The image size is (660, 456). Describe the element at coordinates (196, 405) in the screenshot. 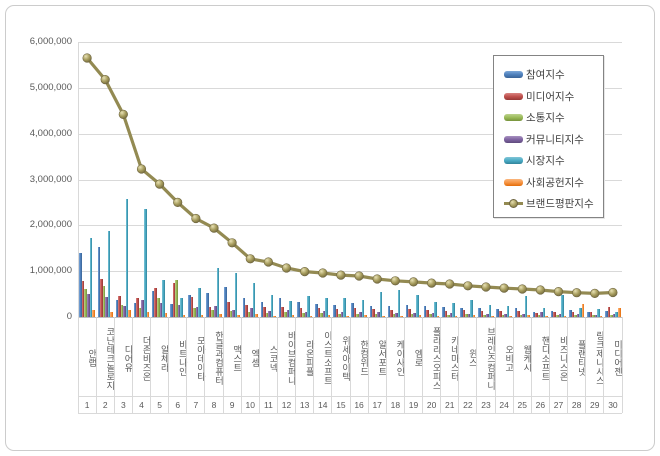

I see `rank-label: 7` at that location.